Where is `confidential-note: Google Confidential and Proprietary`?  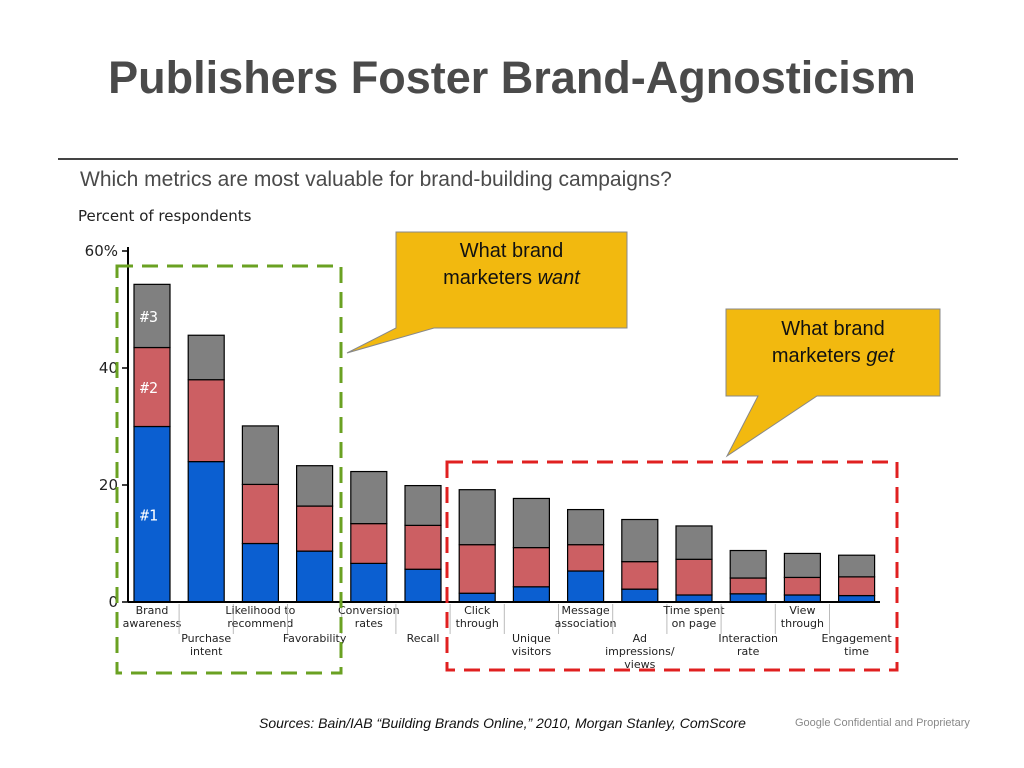 confidential-note: Google Confidential and Proprietary is located at coordinates (882, 723).